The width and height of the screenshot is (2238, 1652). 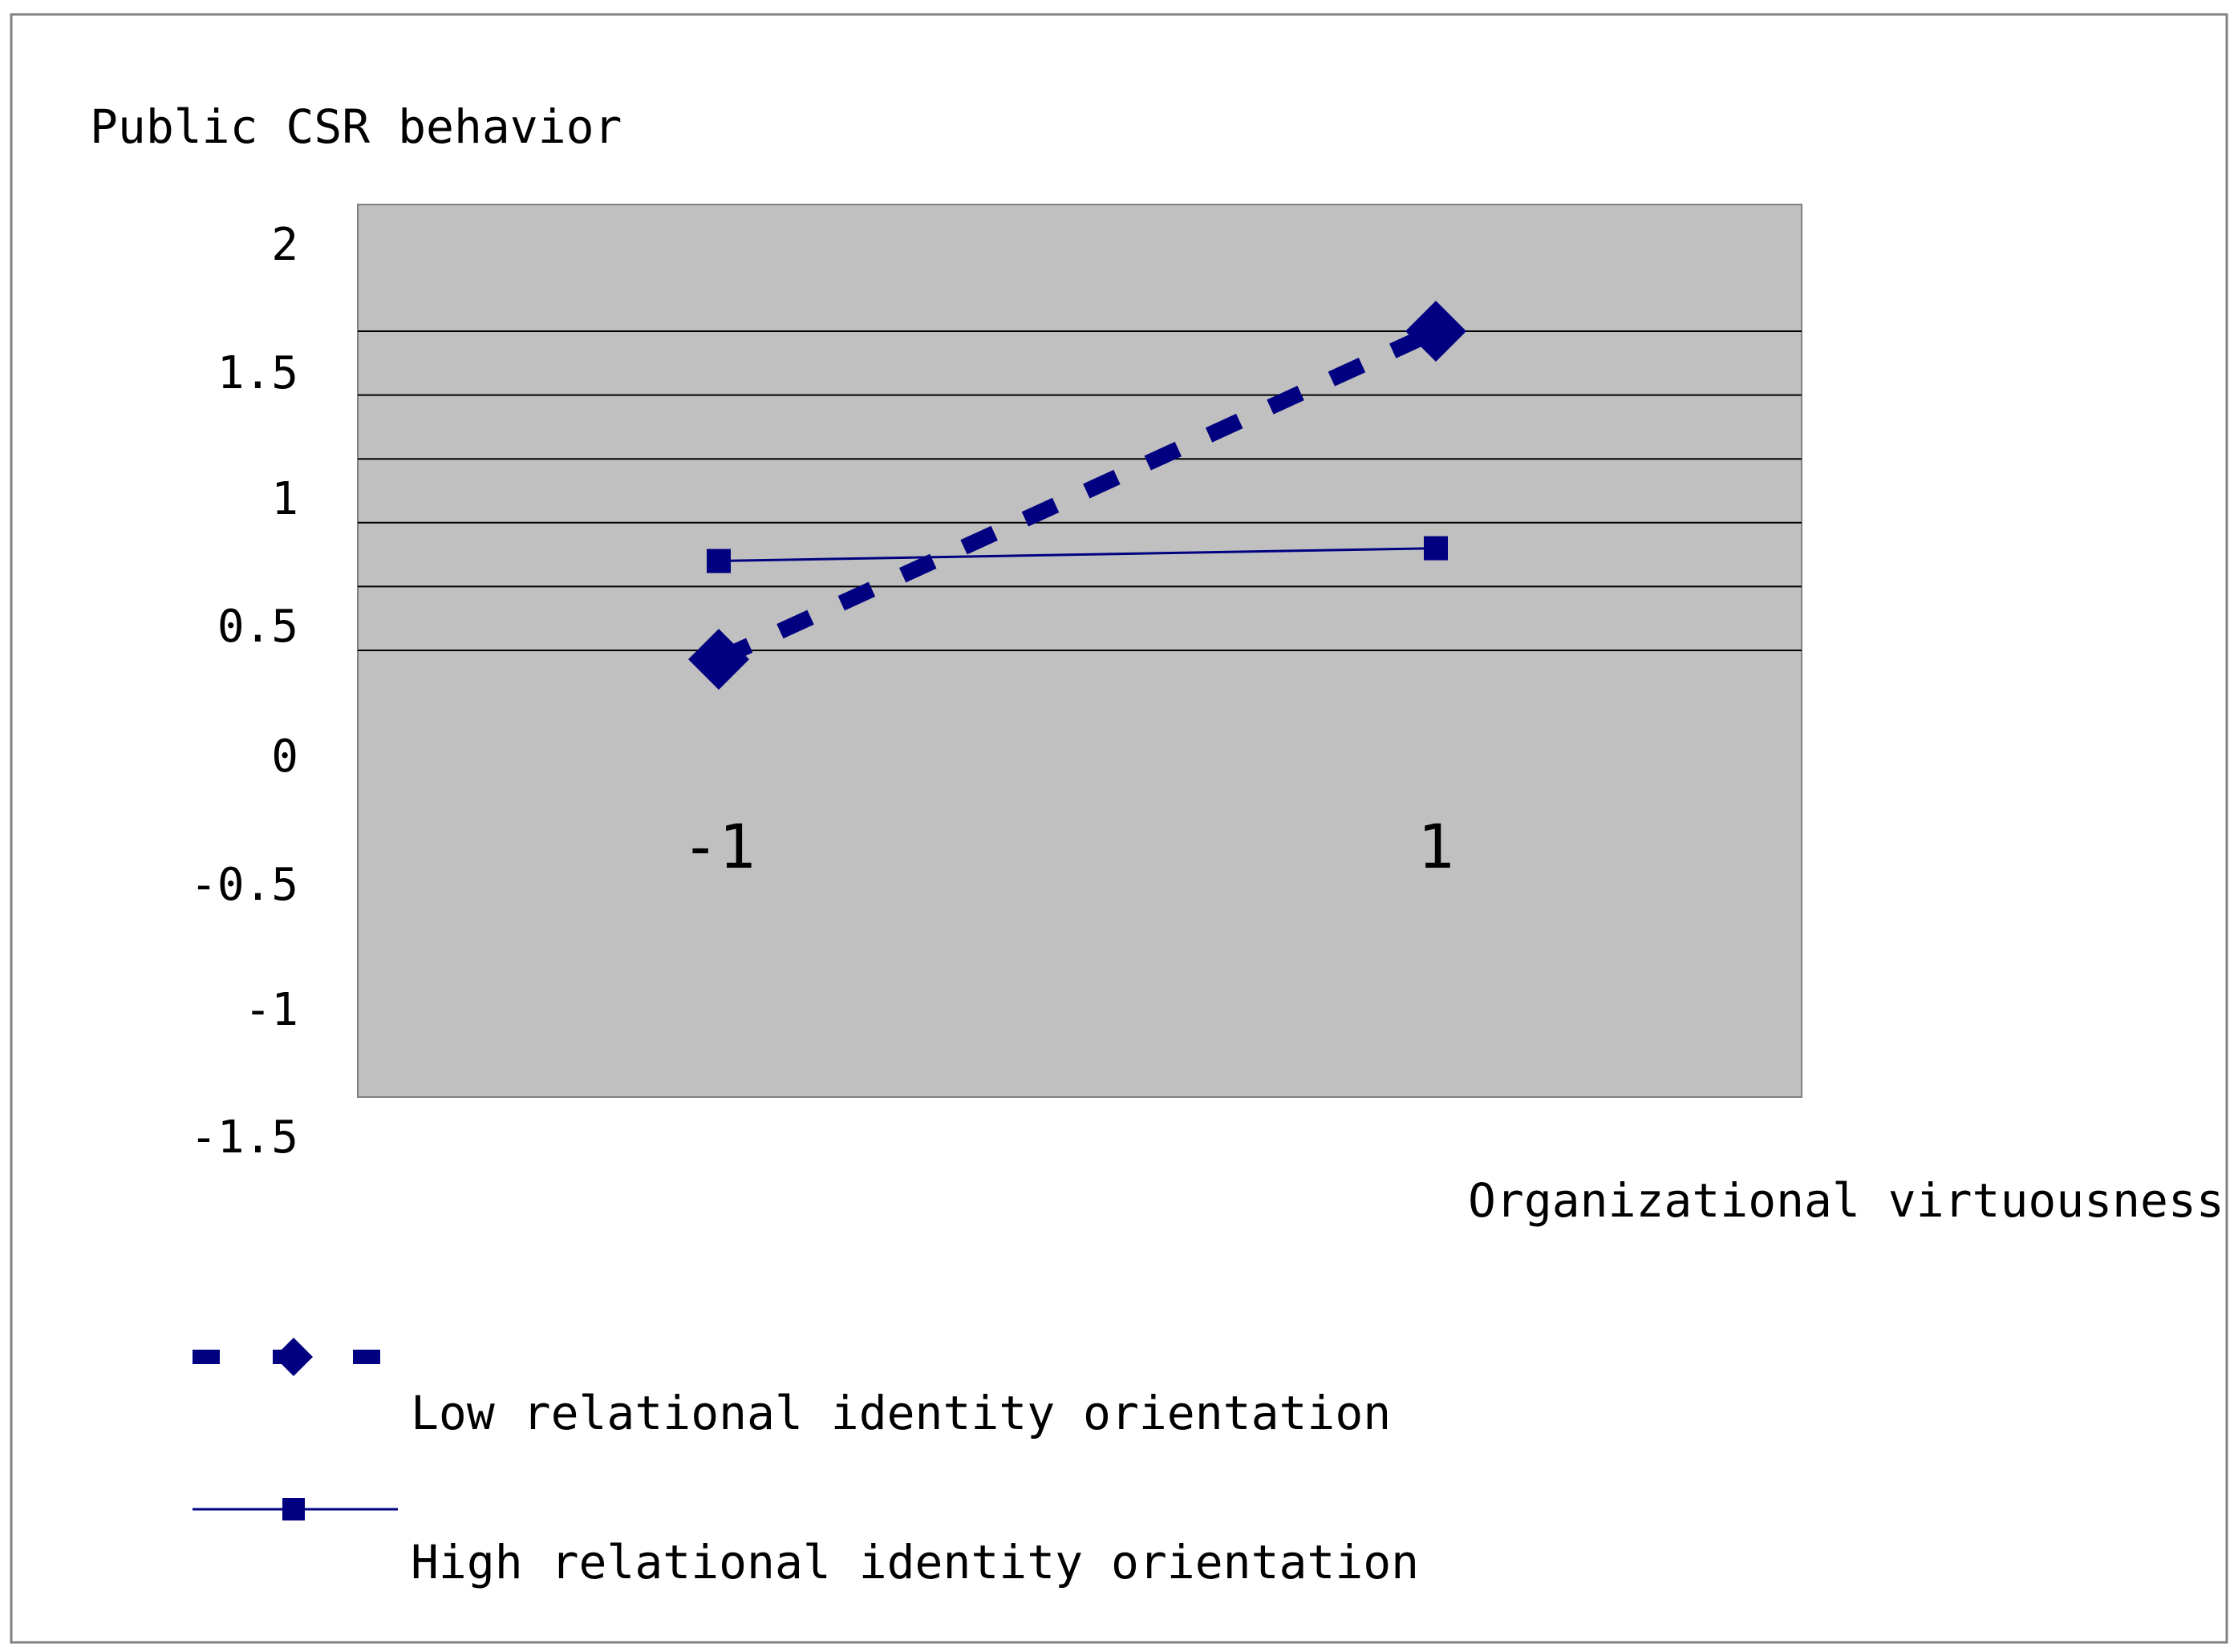 I want to click on x-tick-label: -1, so click(x=719, y=846).